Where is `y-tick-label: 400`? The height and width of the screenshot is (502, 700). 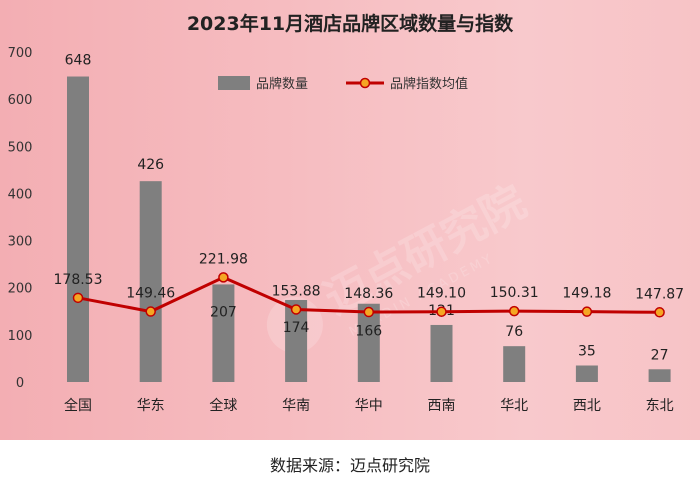
y-tick-label: 400 is located at coordinates (20, 194).